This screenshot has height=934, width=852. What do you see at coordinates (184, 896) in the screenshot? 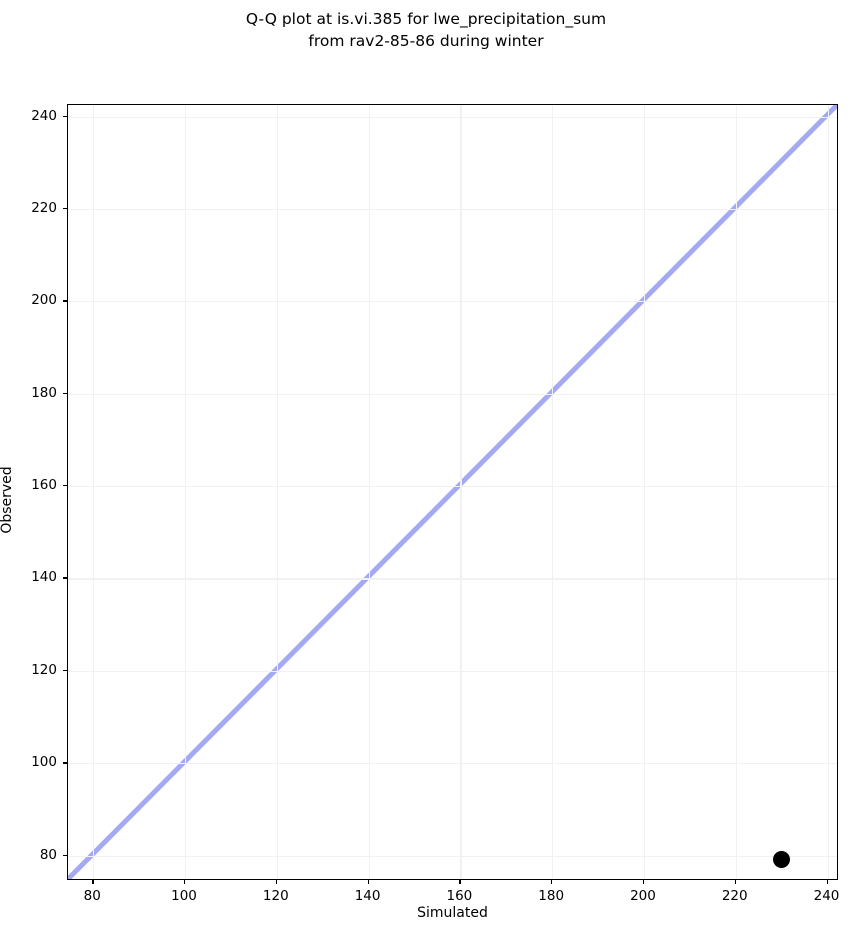
I see `x-axis-tick-label: 100` at bounding box center [184, 896].